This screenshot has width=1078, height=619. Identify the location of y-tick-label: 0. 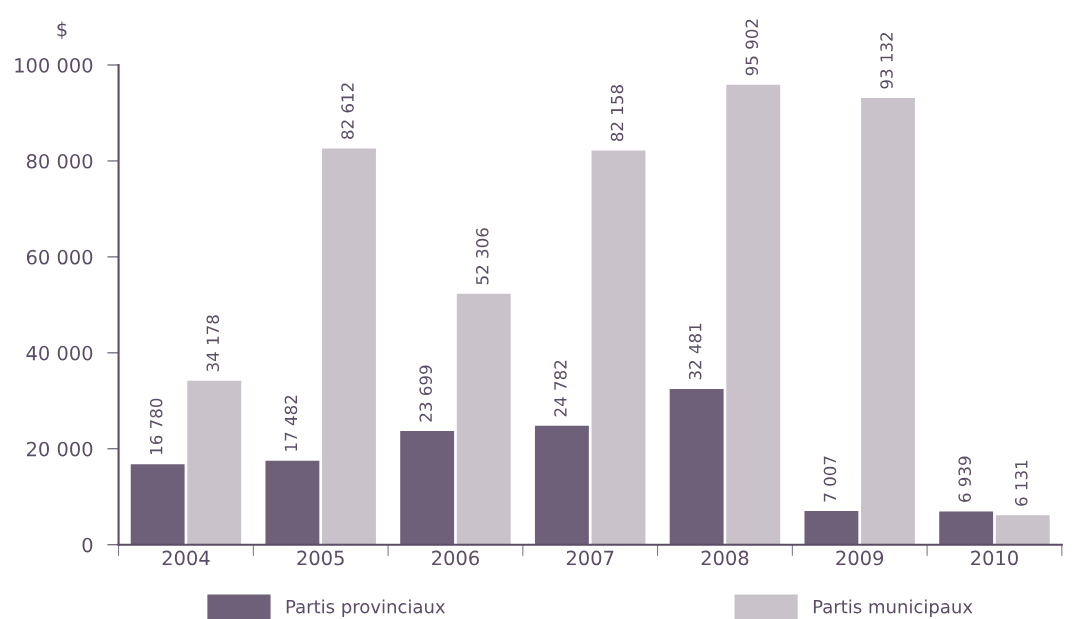
(87, 545).